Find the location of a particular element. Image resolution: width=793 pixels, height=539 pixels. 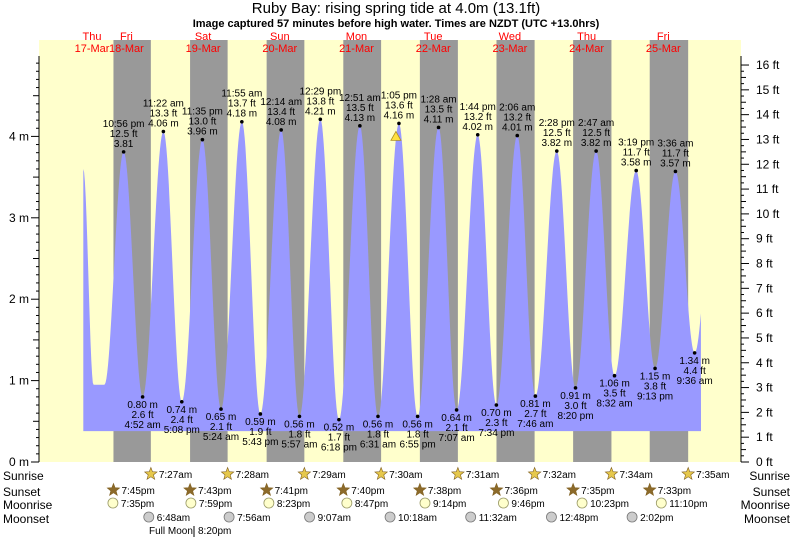

low-tide-ft: 1.8 ft is located at coordinates (417, 434).